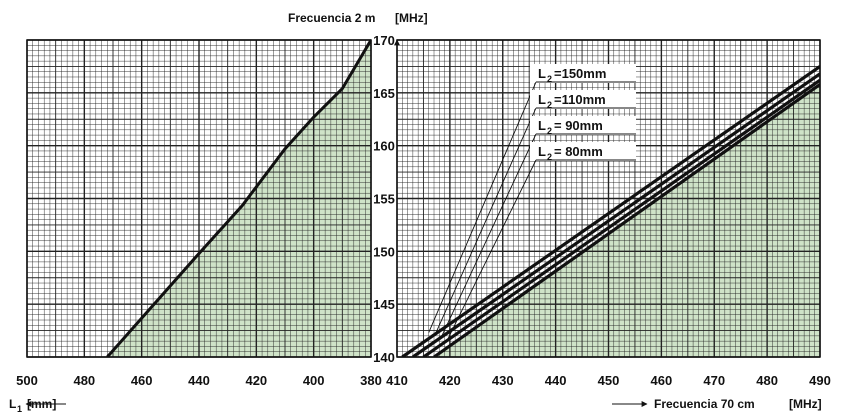 The image size is (843, 419). I want to click on left-axis-unit: [mm], so click(41, 404).